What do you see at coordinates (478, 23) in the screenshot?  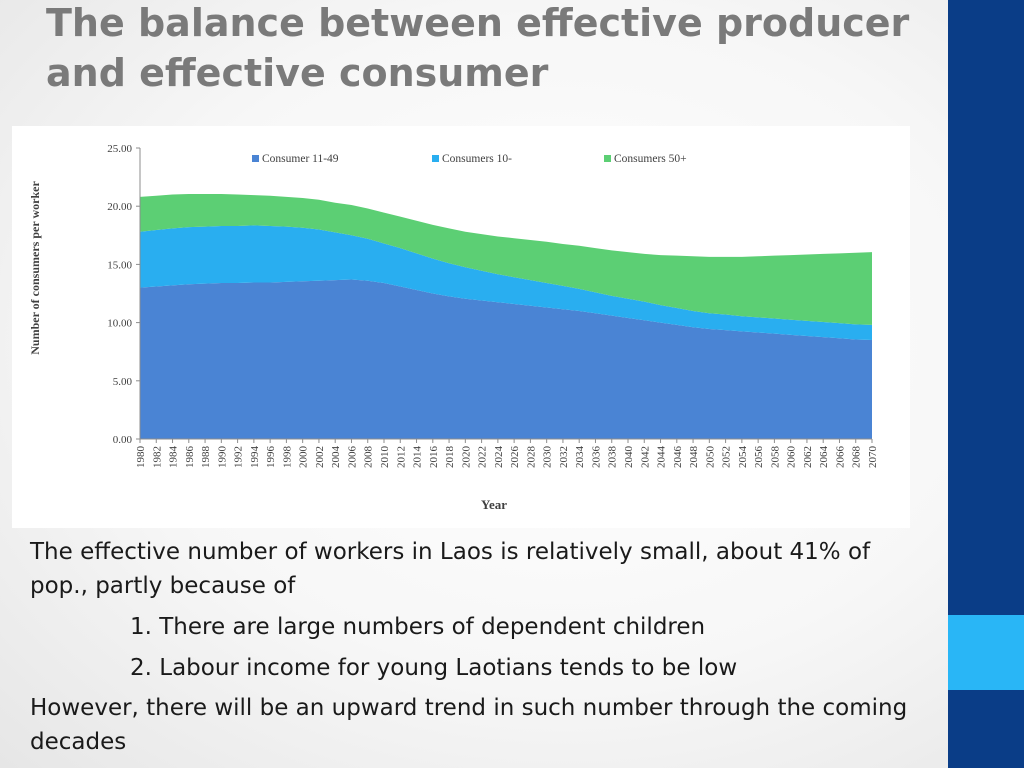 I see `title-line-1: The balance between effective producer` at bounding box center [478, 23].